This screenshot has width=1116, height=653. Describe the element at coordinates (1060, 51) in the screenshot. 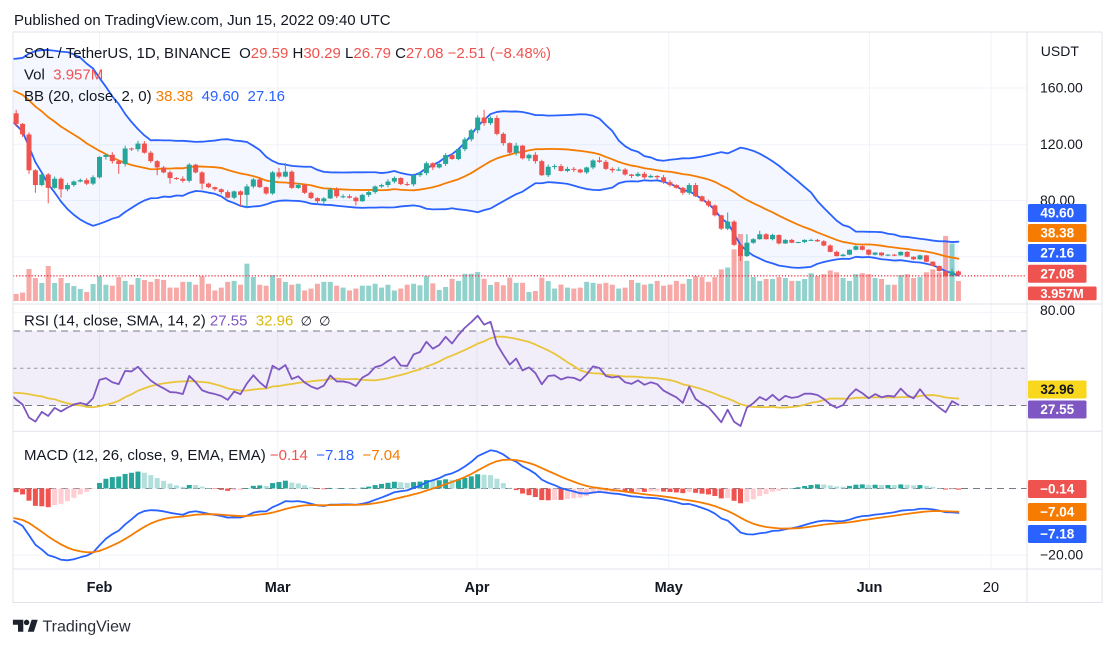

I see `svg-text: USDT` at that location.